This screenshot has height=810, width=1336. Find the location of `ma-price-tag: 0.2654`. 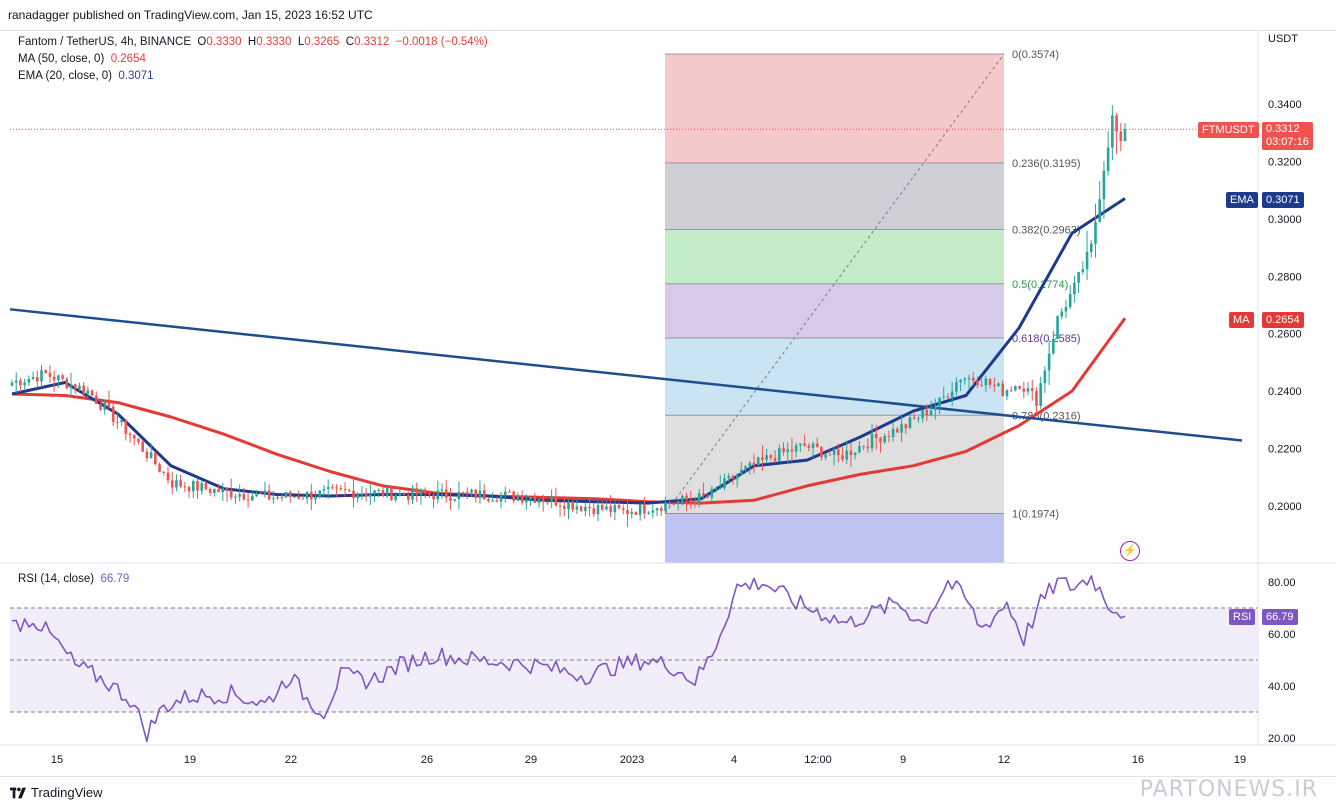

ma-price-tag: 0.2654 is located at coordinates (1283, 320).